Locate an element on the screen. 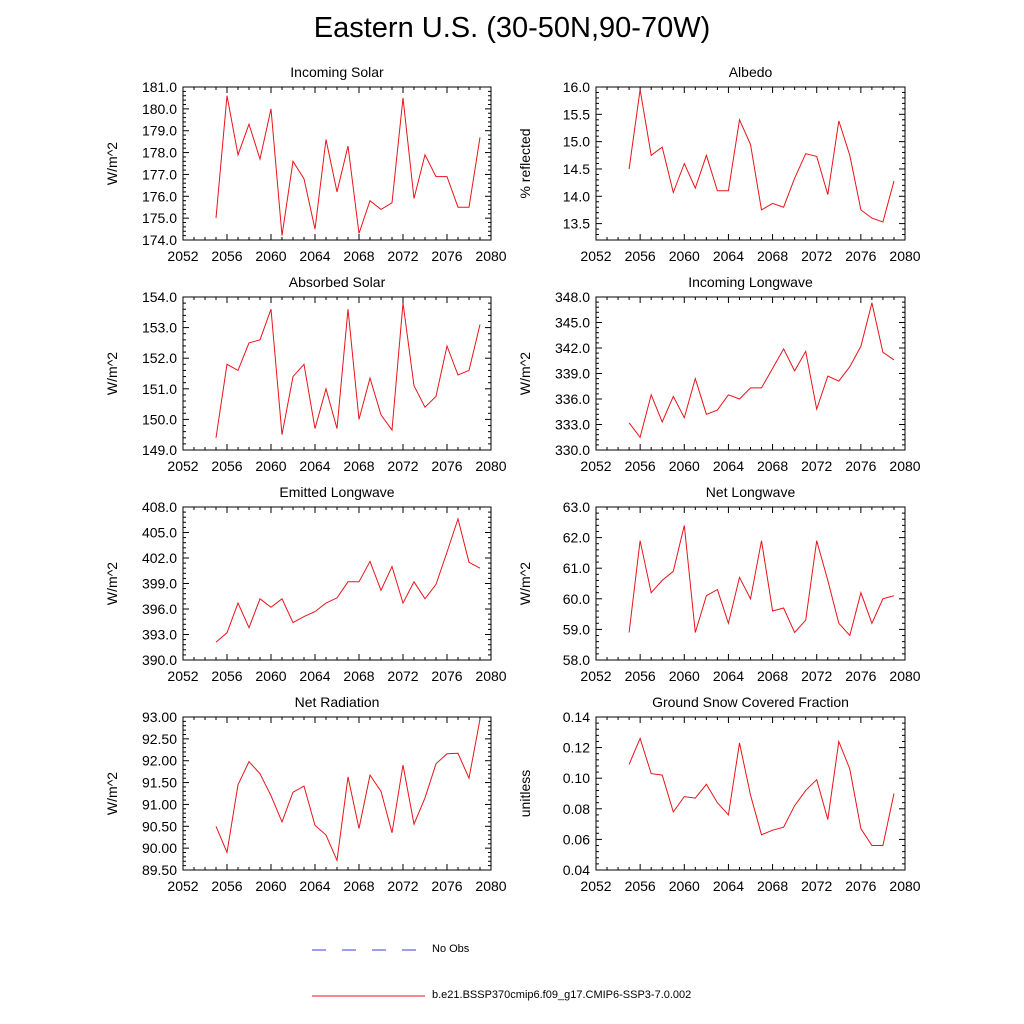 The height and width of the screenshot is (1024, 1024). y-tick-label: 177.0 is located at coordinates (159, 174).